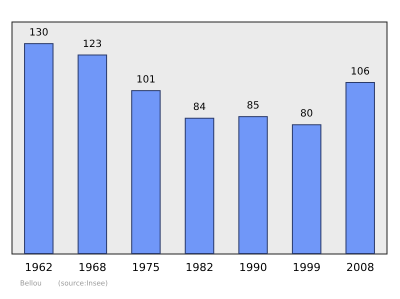 The height and width of the screenshot is (299, 400). What do you see at coordinates (253, 267) in the screenshot?
I see `x-tick-label: 1990` at bounding box center [253, 267].